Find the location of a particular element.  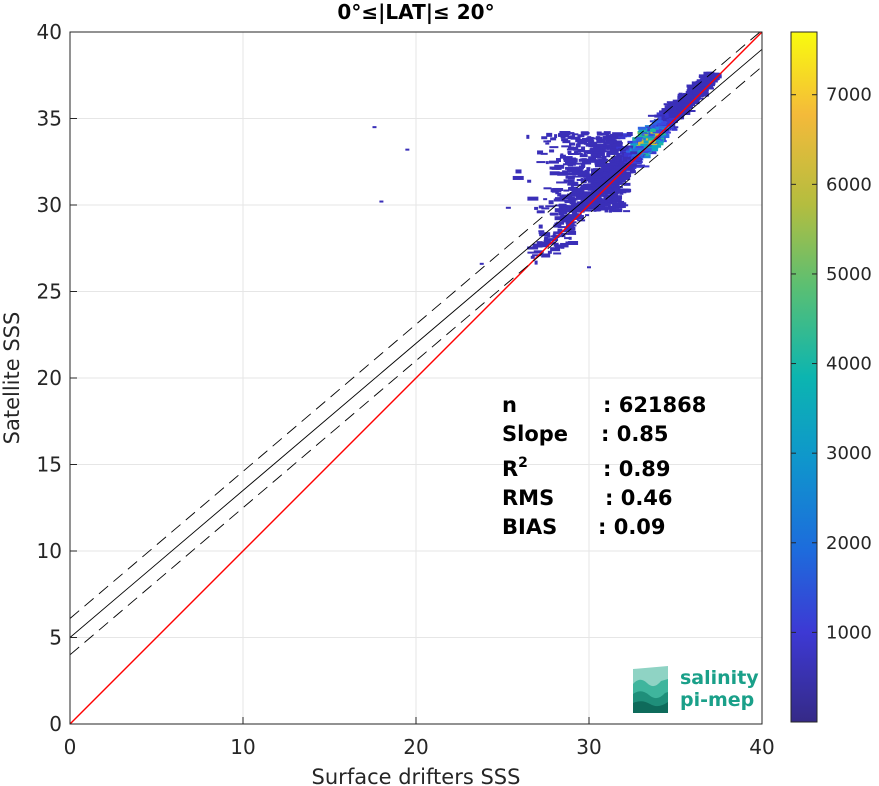

colorbar-tick-label: 7000 is located at coordinates (849, 95).